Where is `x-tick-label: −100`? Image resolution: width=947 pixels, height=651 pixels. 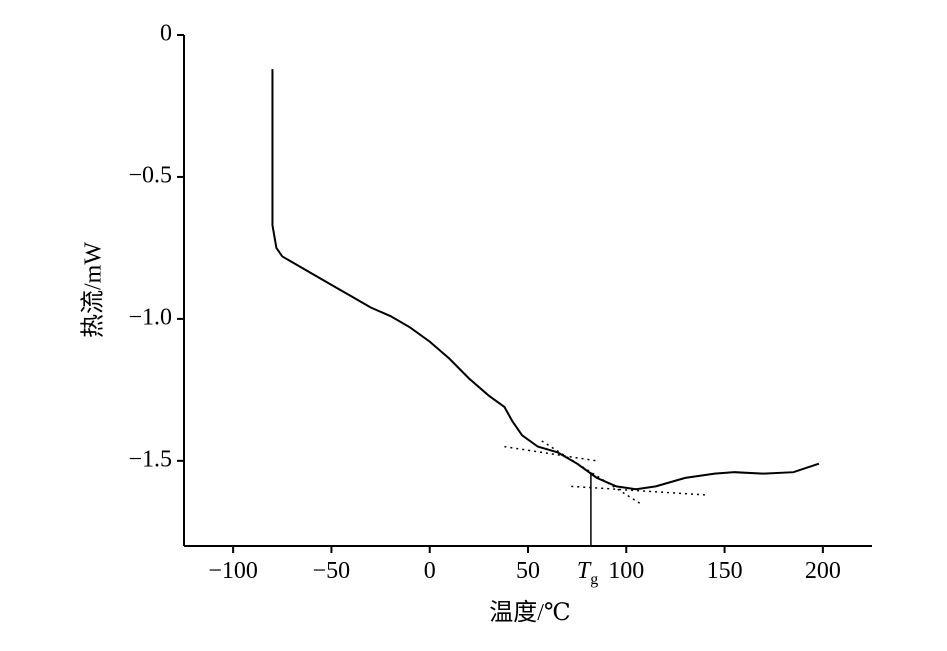 x-tick-label: −100 is located at coordinates (233, 571).